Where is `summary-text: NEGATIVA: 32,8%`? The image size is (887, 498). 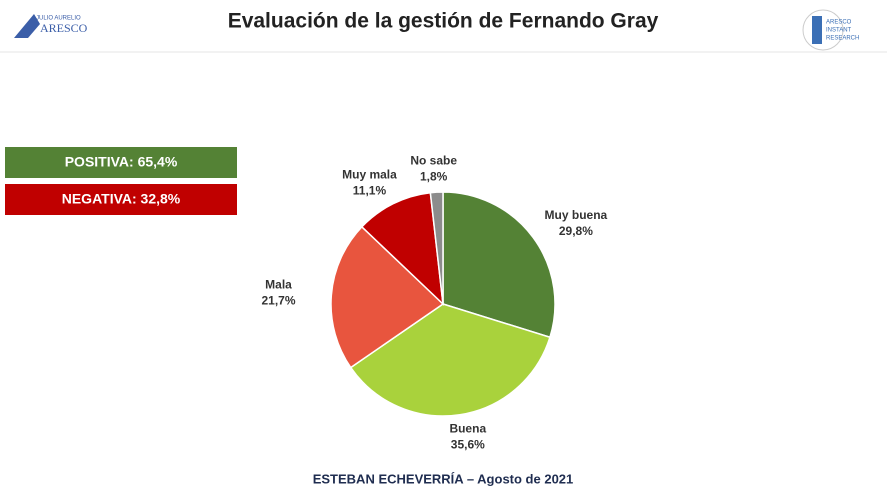
summary-text: NEGATIVA: 32,8% is located at coordinates (121, 199).